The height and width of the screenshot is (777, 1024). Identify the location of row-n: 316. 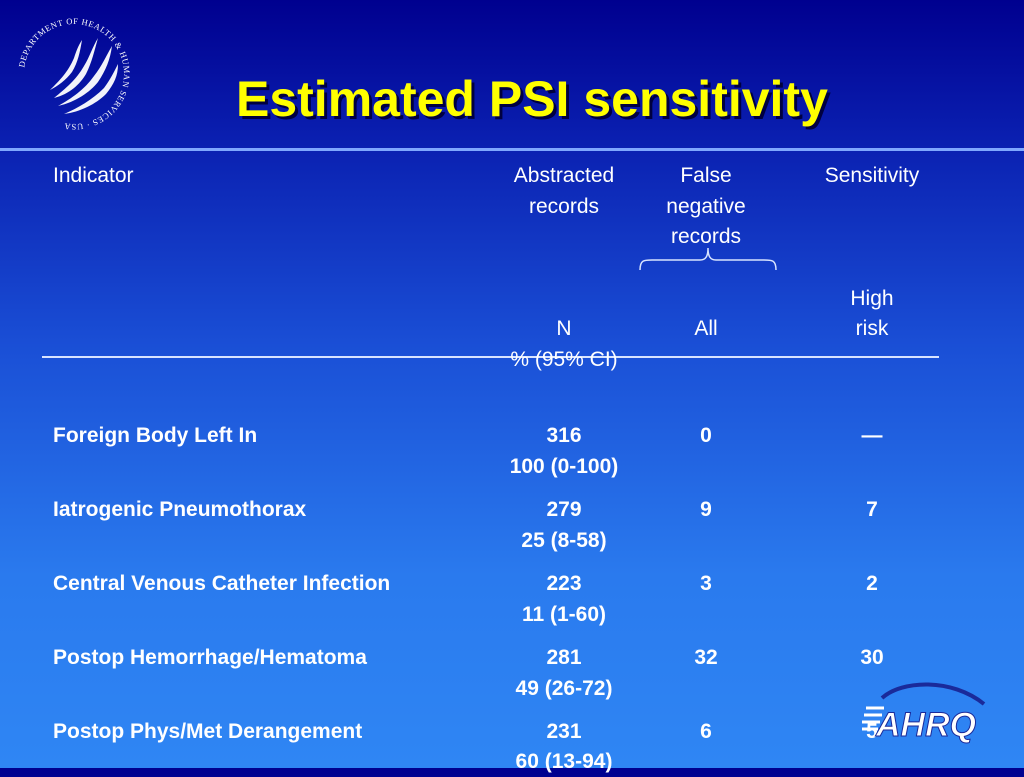
(564, 435).